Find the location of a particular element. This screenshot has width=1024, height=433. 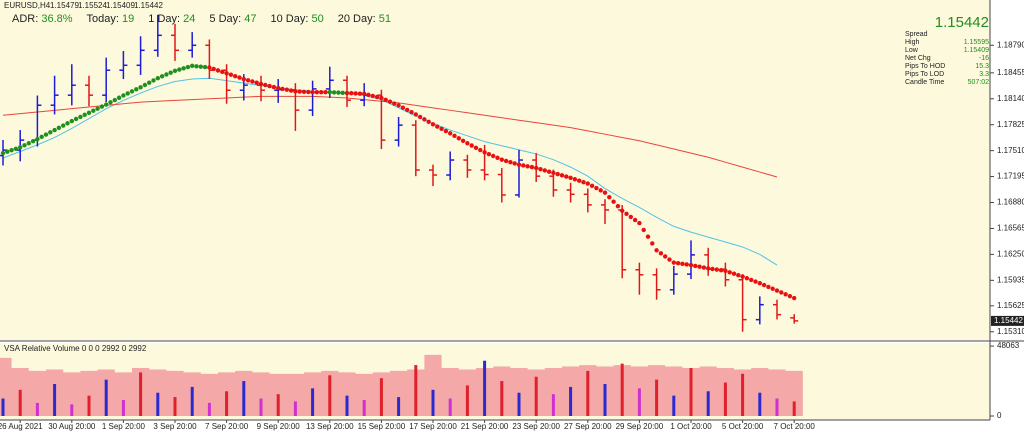

price-box is located at coordinates (1007, 320).